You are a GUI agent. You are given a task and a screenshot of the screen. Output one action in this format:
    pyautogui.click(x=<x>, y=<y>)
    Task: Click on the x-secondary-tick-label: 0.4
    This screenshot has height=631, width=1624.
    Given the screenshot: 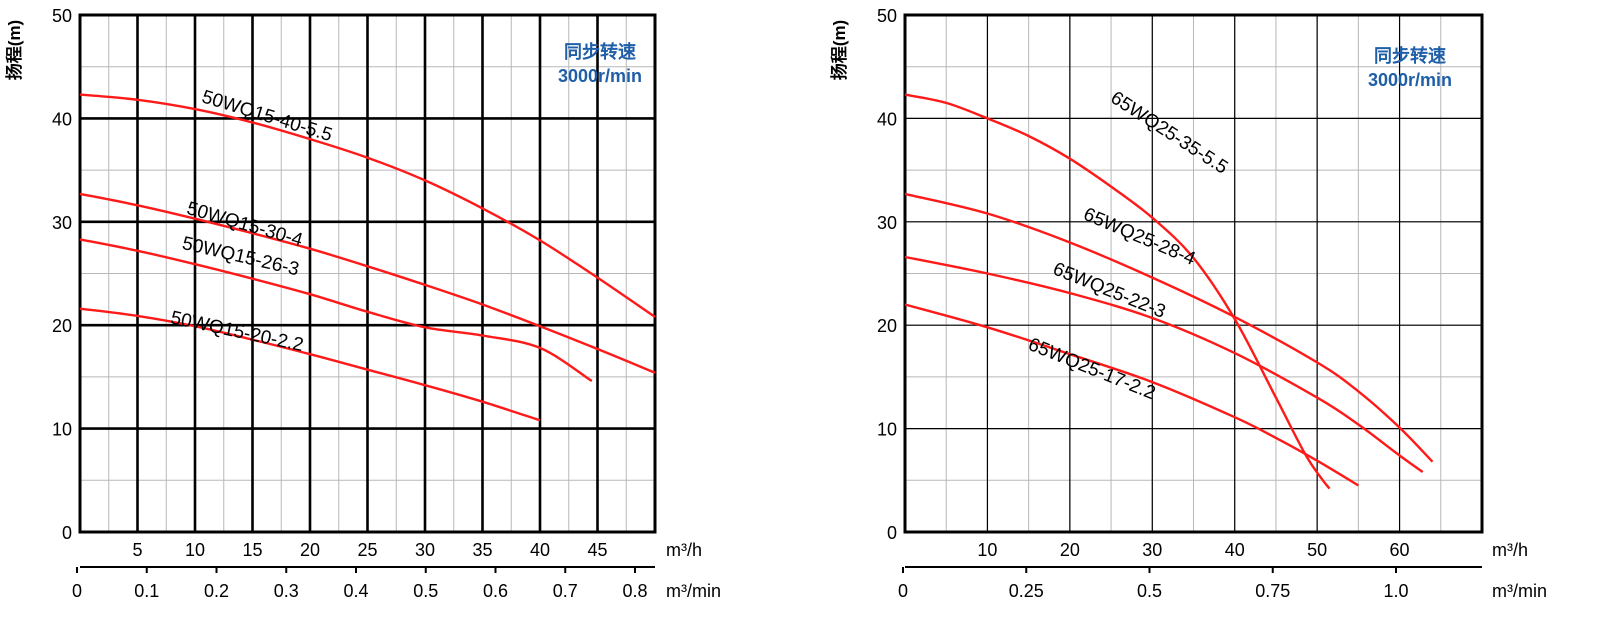 What is the action you would take?
    pyautogui.click(x=355, y=591)
    